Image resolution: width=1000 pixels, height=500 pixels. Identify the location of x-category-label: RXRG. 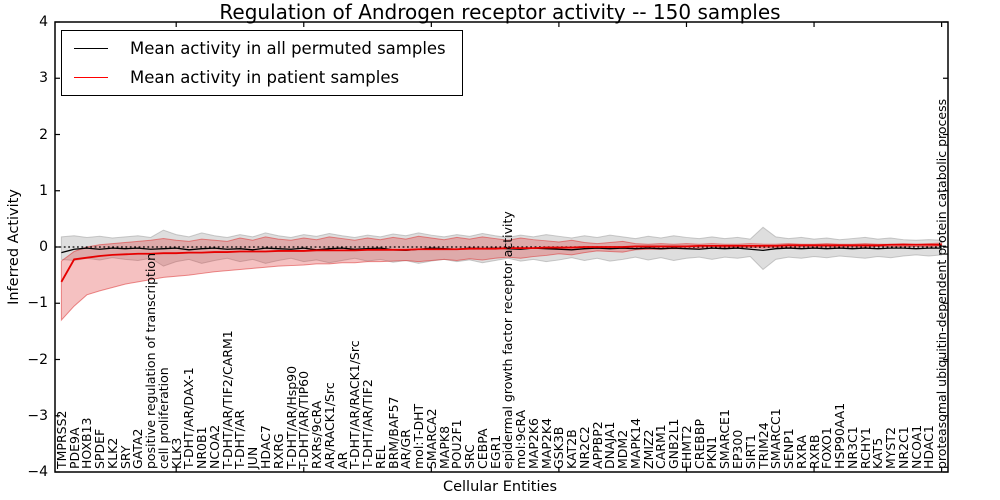
(278, 451).